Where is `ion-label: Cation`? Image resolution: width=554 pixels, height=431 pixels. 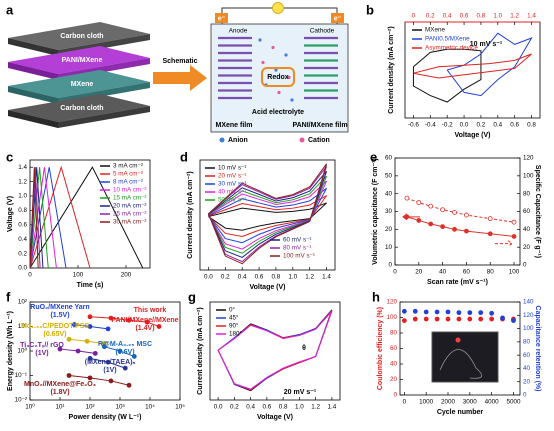
ion-label: Cation is located at coordinates (319, 140).